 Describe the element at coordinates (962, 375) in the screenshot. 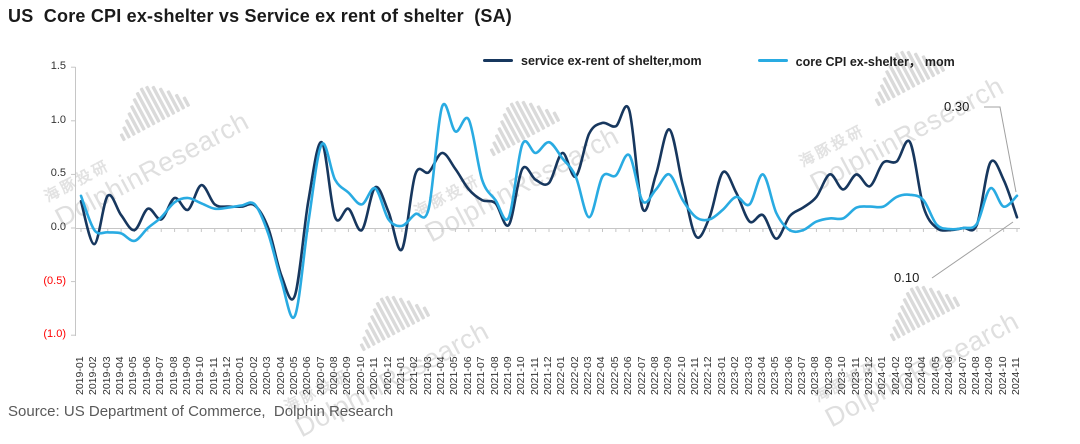

I see `x-axis-label: 2024-07` at that location.